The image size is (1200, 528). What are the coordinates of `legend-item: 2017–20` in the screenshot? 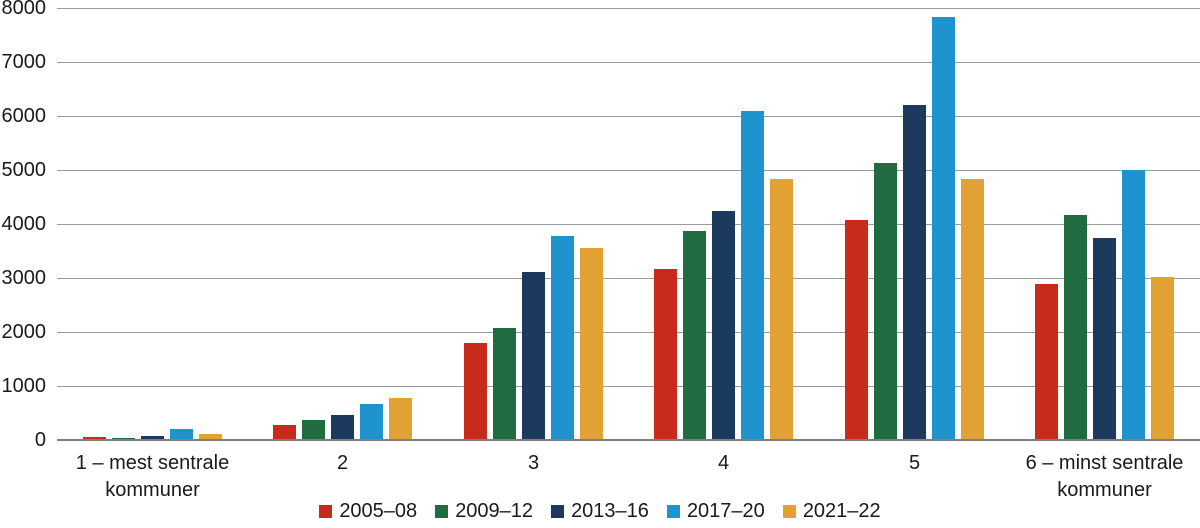 It's located at (715, 511).